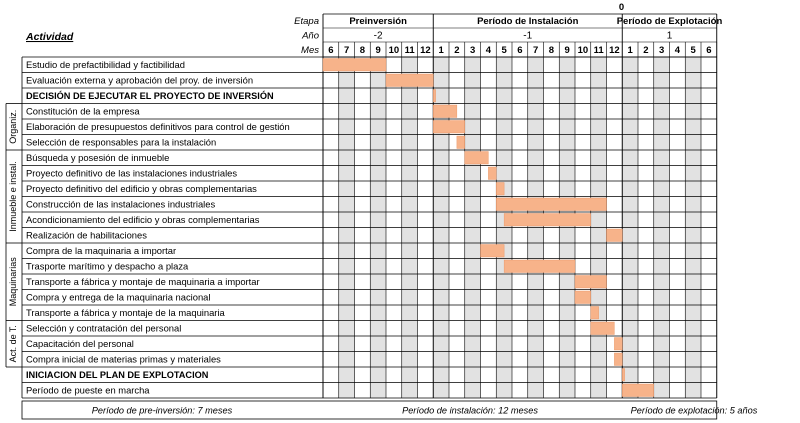  I want to click on task-label: Trasporte marítimo y despacho a plaza, so click(107, 266).